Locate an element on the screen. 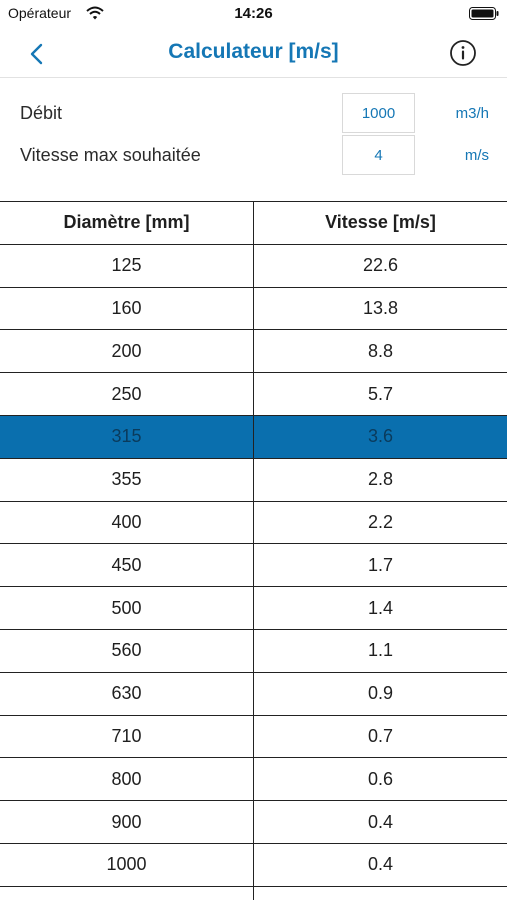  battery-icon is located at coordinates (484, 13).